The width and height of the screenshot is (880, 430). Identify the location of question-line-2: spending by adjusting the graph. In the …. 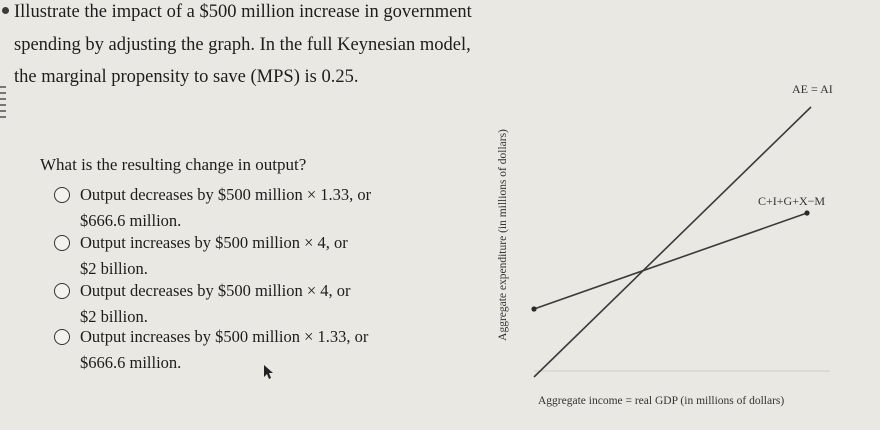
(242, 45).